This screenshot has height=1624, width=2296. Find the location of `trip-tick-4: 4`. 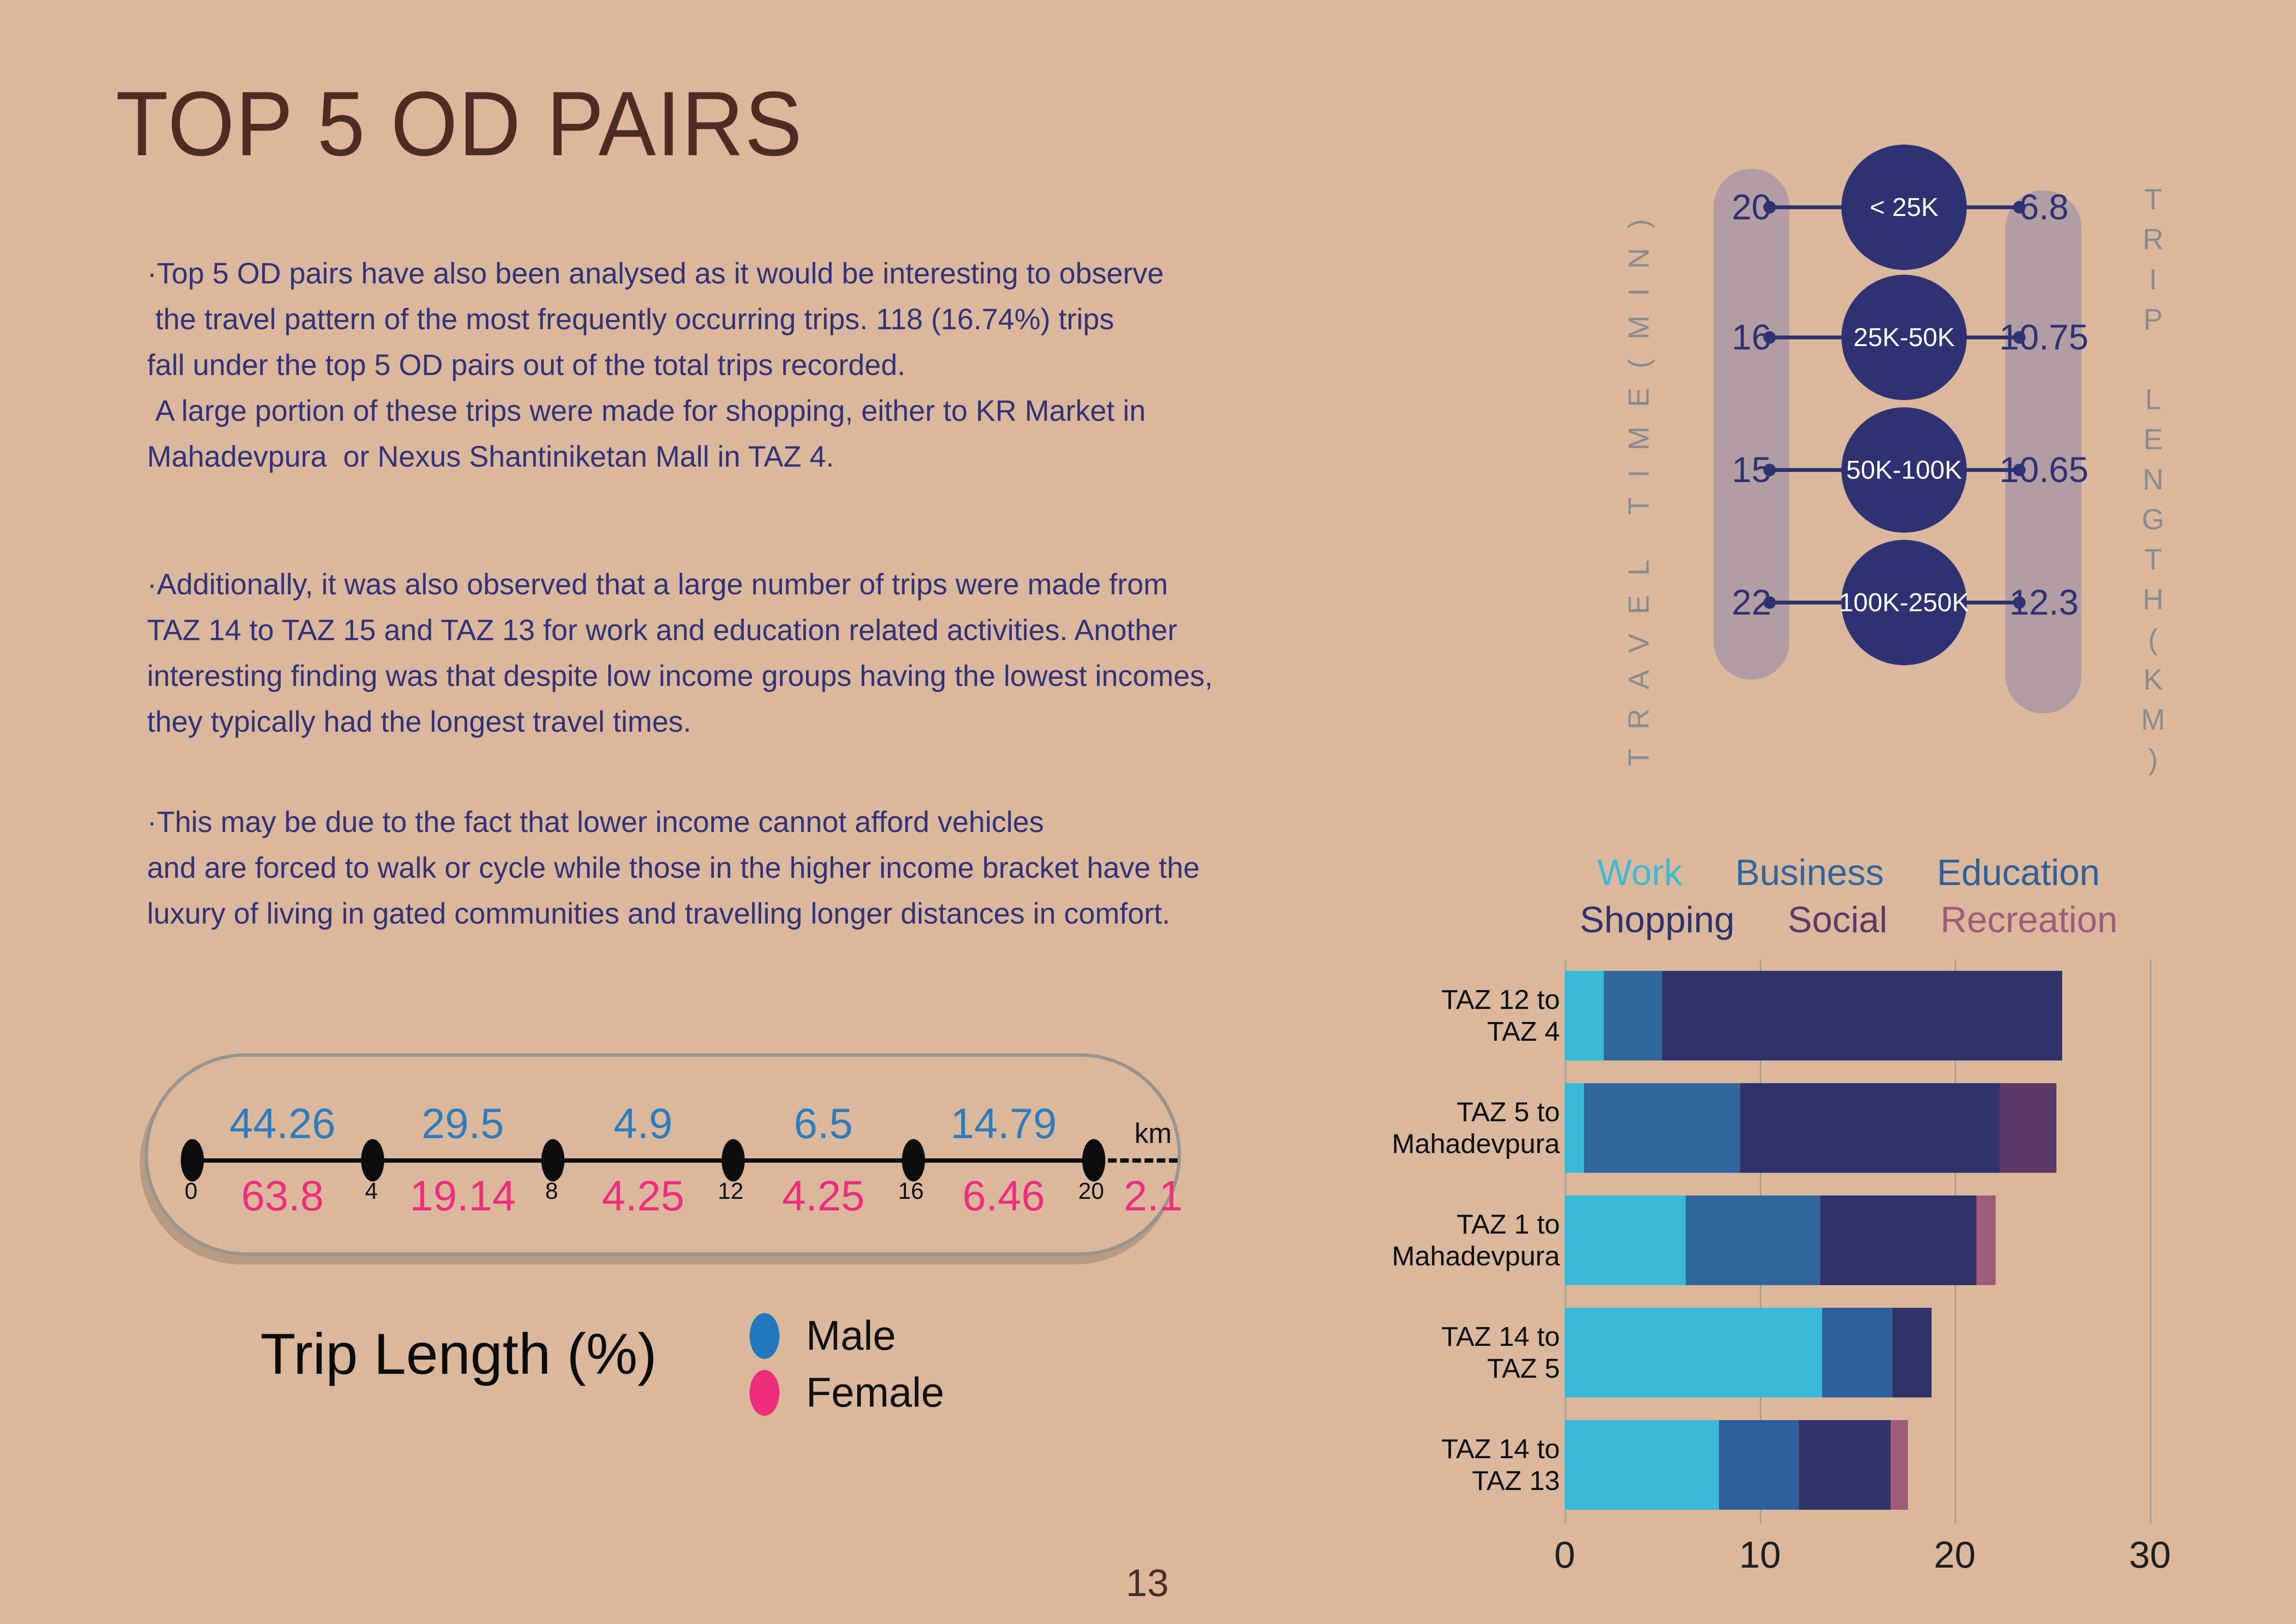

trip-tick-4: 4 is located at coordinates (371, 1191).